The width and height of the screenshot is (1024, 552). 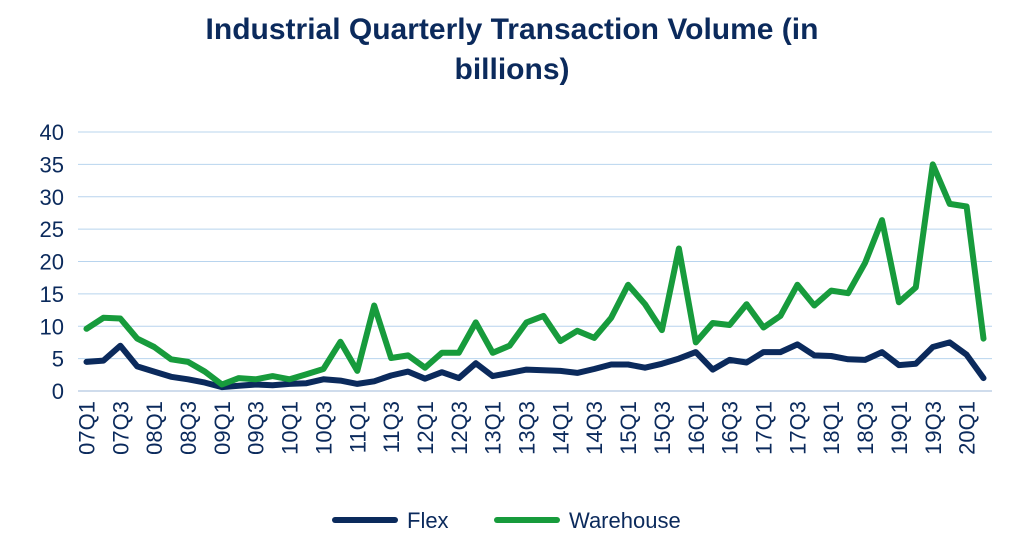 What do you see at coordinates (391, 427) in the screenshot?
I see `x-tick-label: 11Q3` at bounding box center [391, 427].